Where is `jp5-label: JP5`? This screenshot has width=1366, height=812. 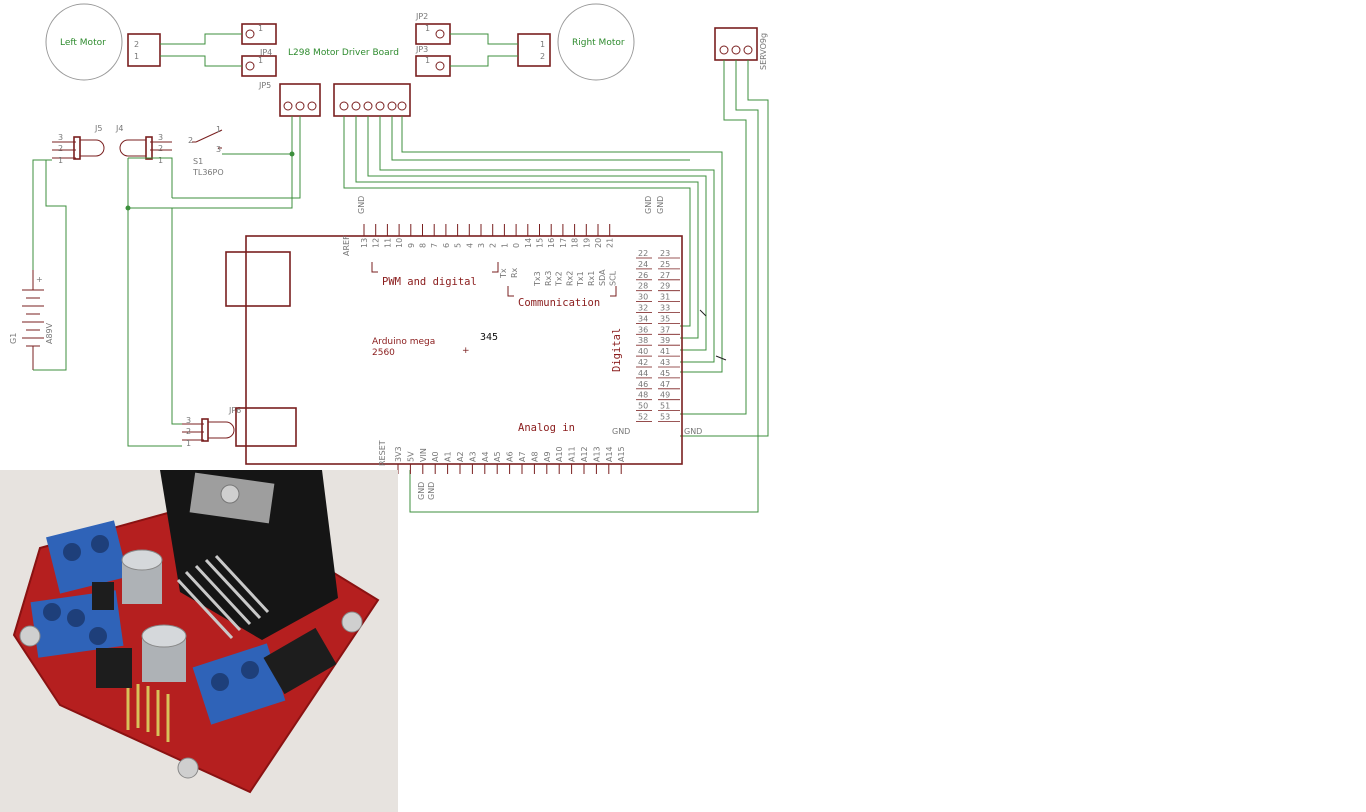
jp5-label: JP5 is located at coordinates (264, 85).